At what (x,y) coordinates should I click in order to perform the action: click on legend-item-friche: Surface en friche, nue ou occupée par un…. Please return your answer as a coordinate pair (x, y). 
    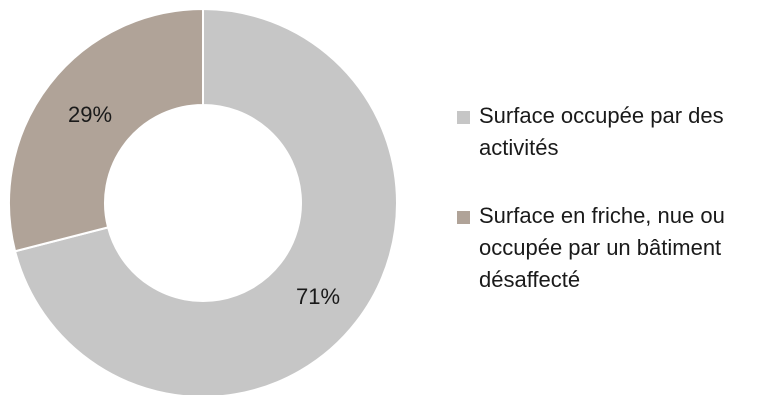
    Looking at the image, I should click on (616, 248).